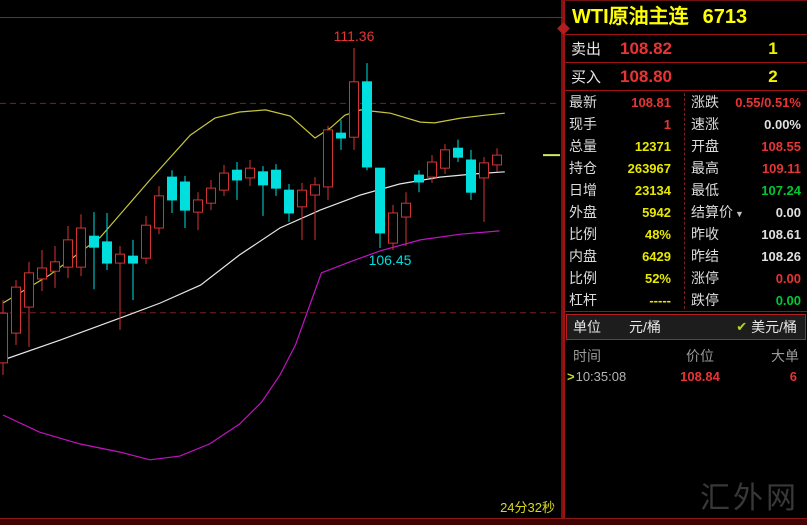  I want to click on stat-row-prev-close: 昨收 108.61, so click(747, 234).